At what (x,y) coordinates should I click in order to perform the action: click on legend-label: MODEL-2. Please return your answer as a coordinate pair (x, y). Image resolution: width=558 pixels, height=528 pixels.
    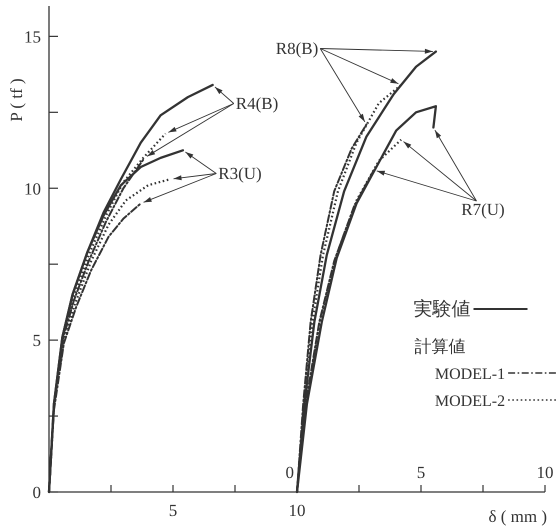
    Looking at the image, I should click on (470, 401).